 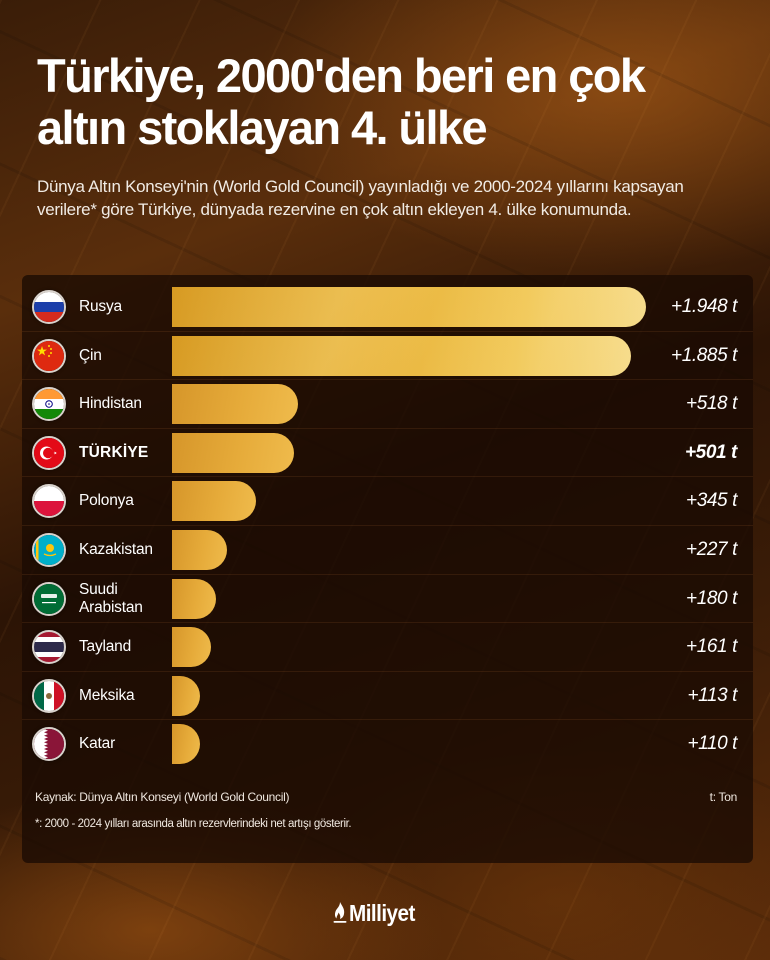 What do you see at coordinates (712, 744) in the screenshot?
I see `value-label: +110 t` at bounding box center [712, 744].